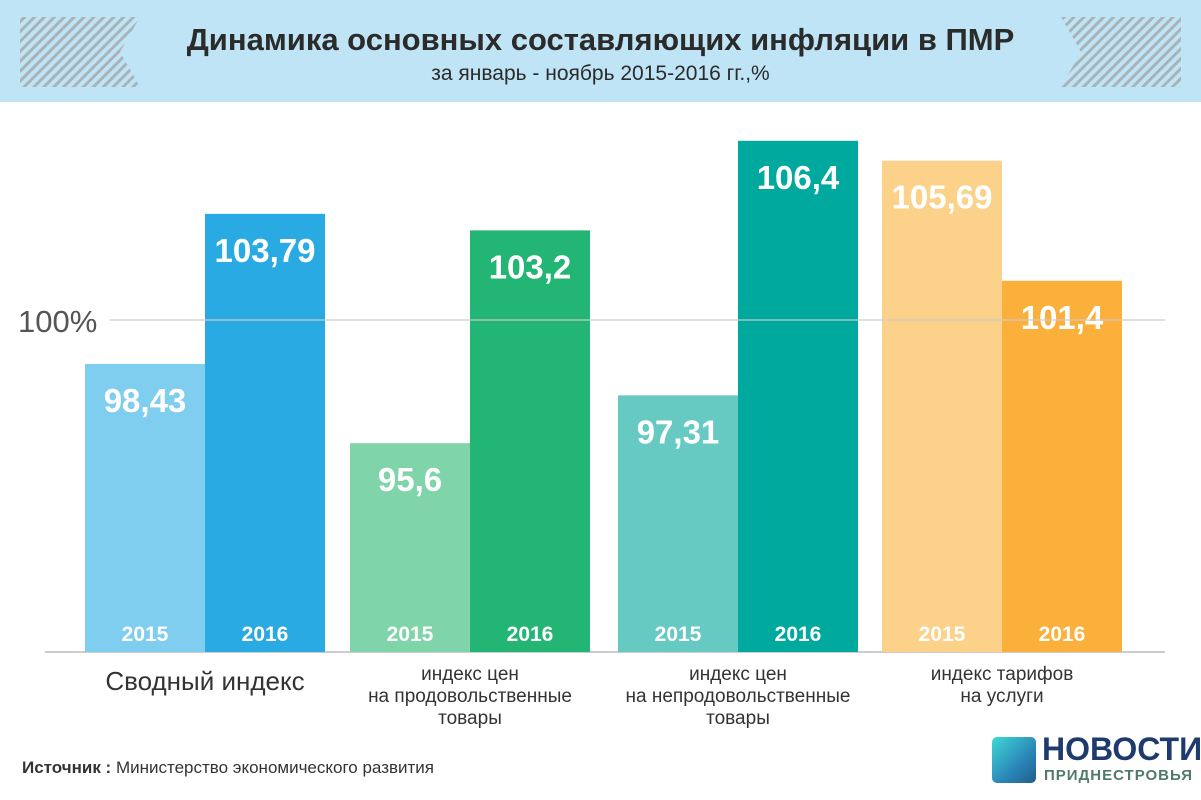 This screenshot has height=800, width=1201. What do you see at coordinates (530, 266) in the screenshot?
I see `bar-value-label: 103,2` at bounding box center [530, 266].